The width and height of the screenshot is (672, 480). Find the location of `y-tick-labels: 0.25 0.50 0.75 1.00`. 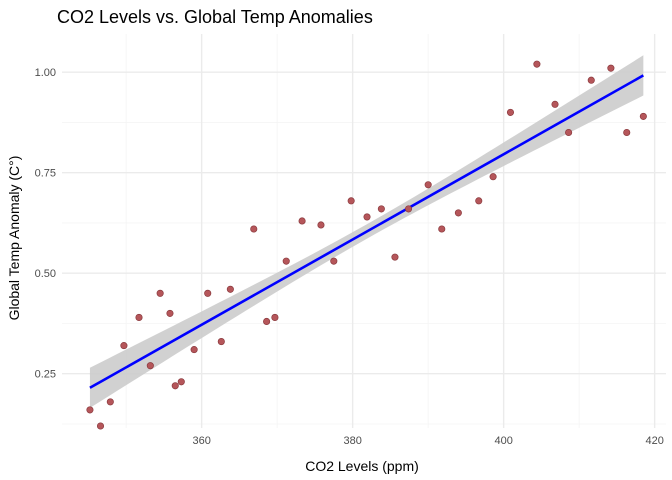

y-tick-labels: 0.25 0.50 0.75 1.00 is located at coordinates (45, 224).